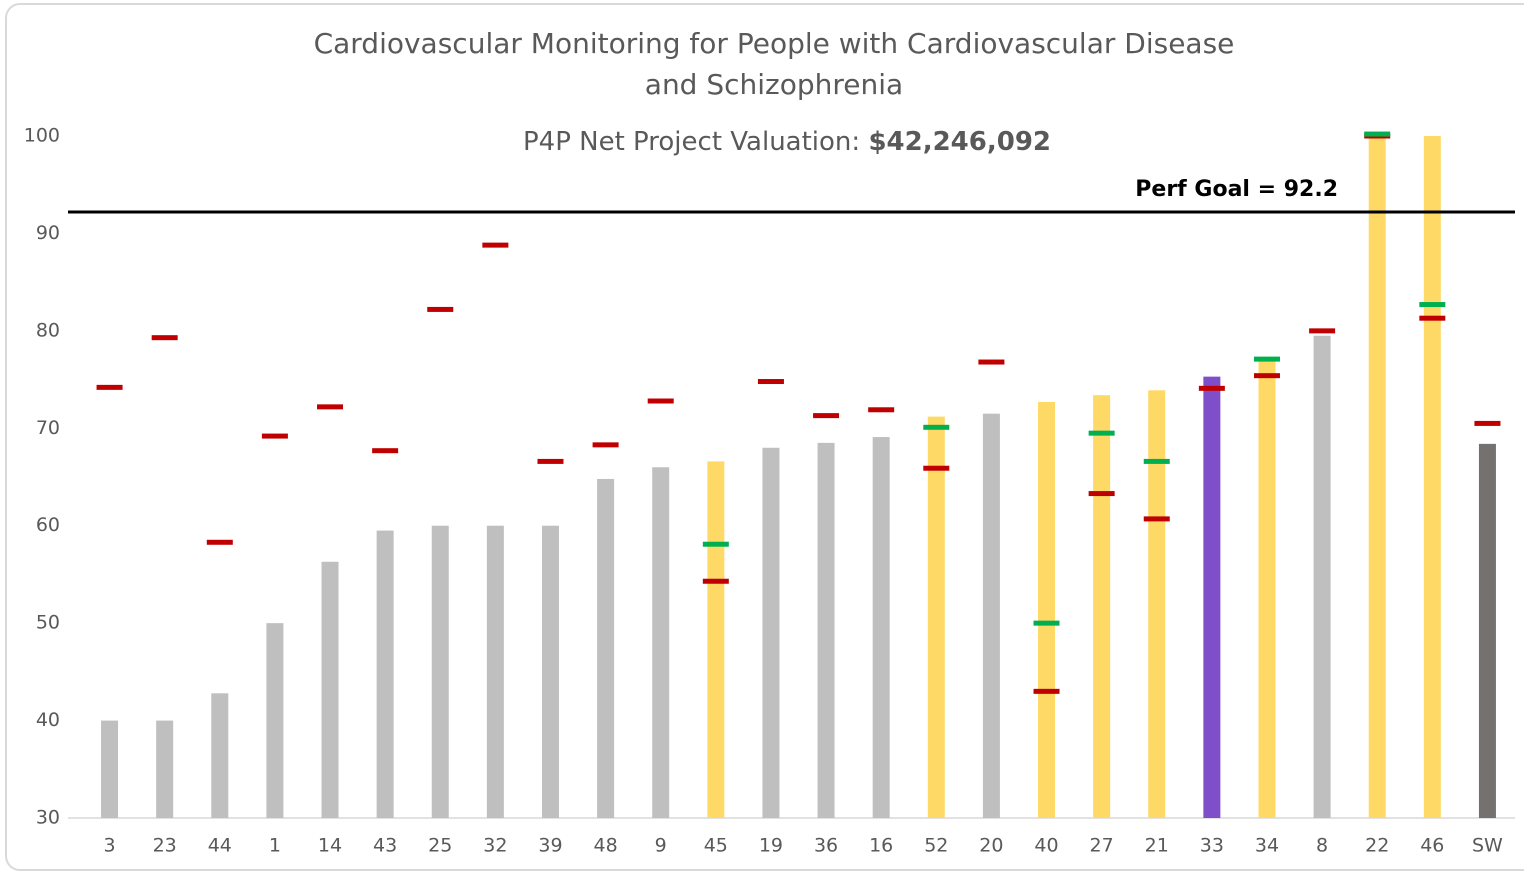 The image size is (1524, 874). Describe the element at coordinates (330, 846) in the screenshot. I see `x-tick-label: 14` at that location.